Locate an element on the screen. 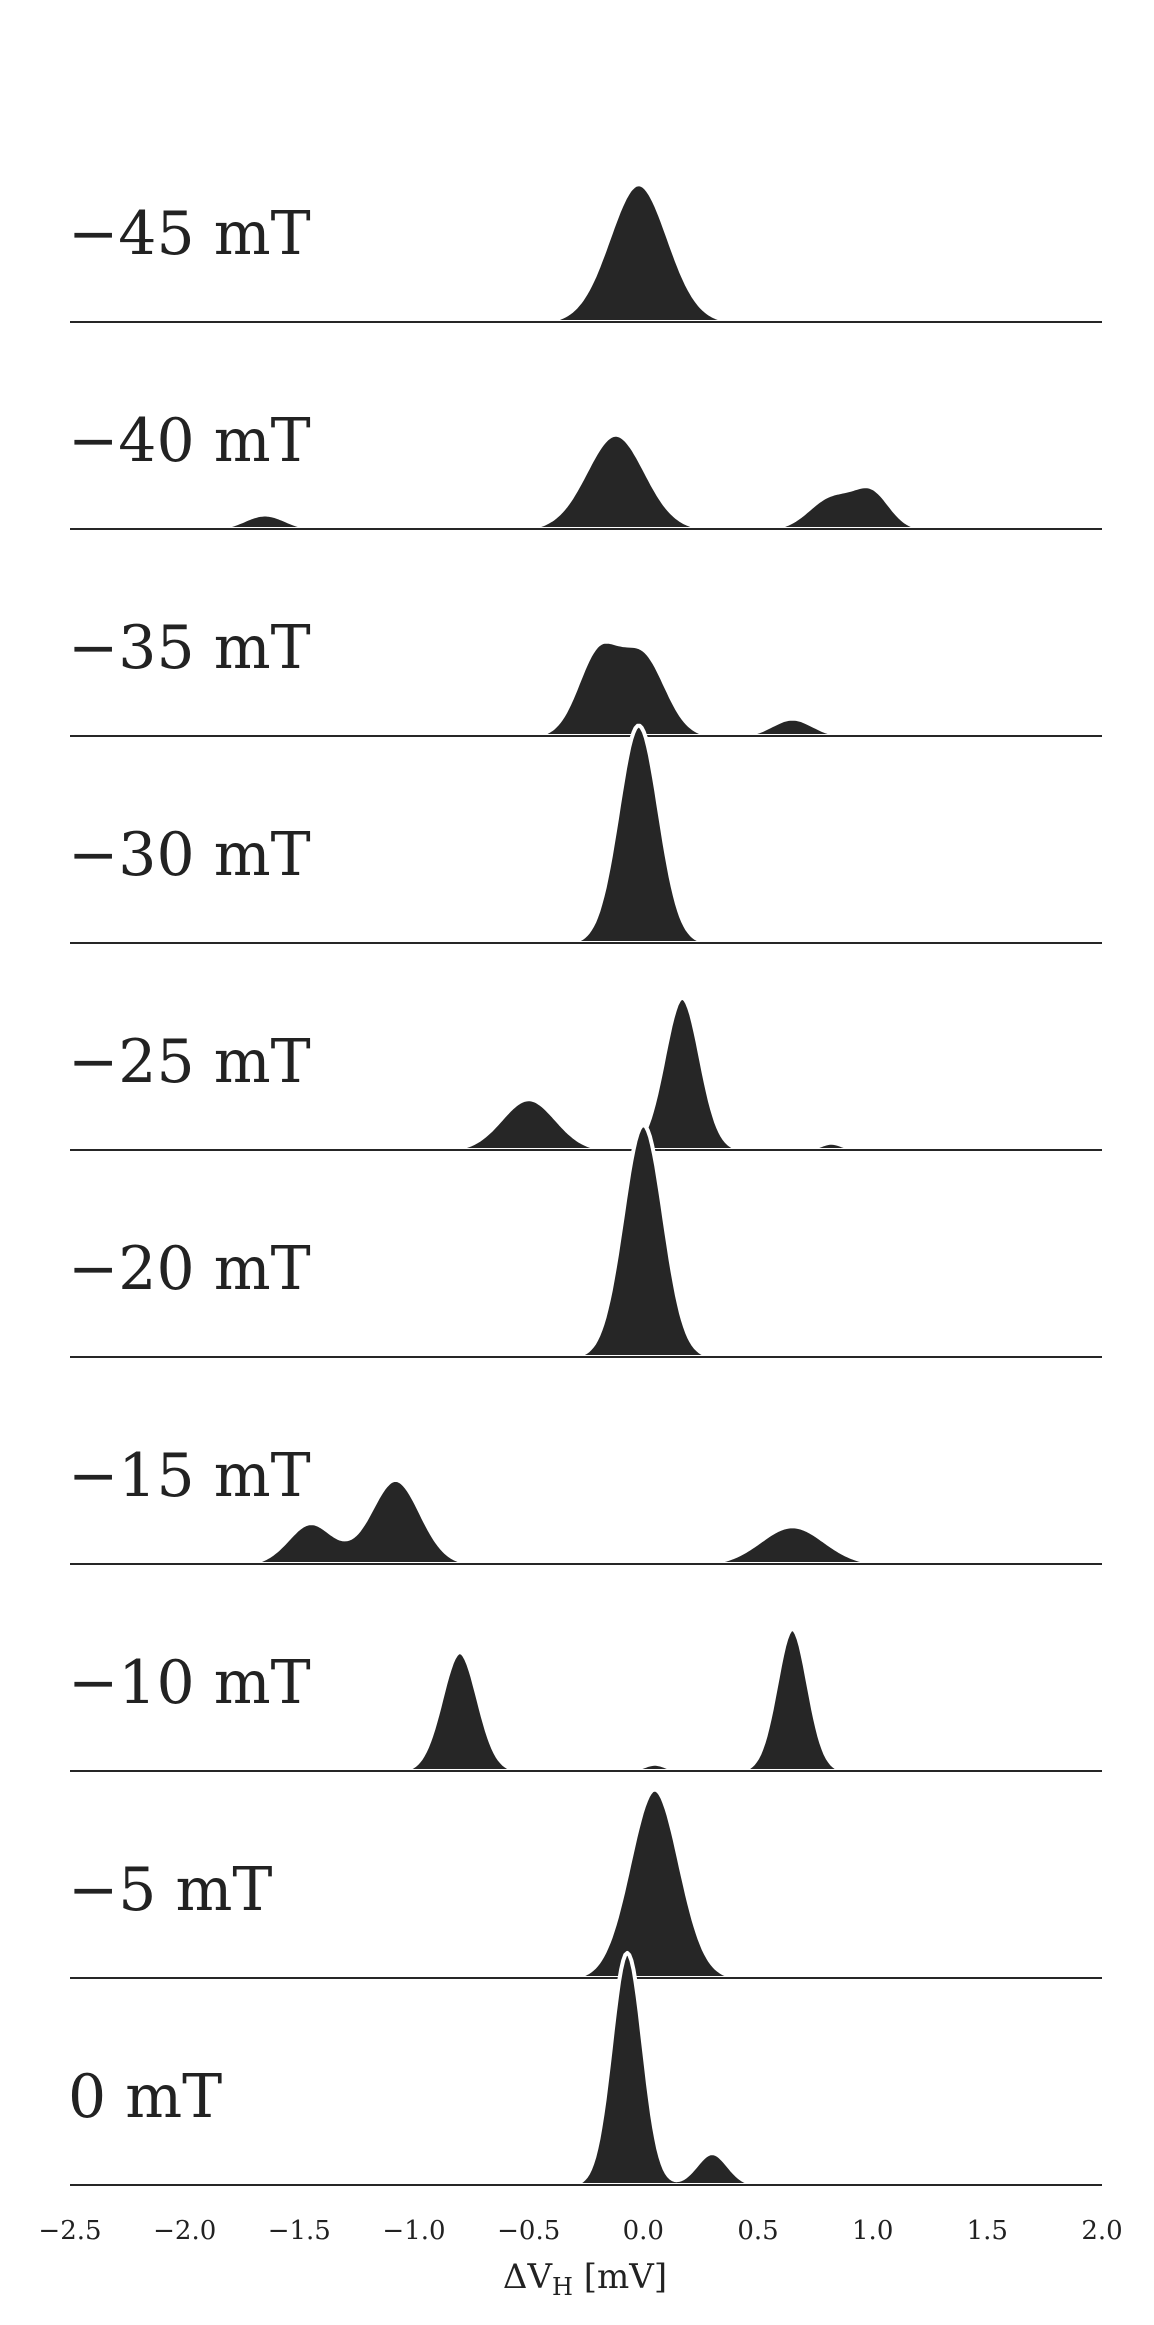 Image resolution: width=1154 pixels, height=2325 pixels. x-tick-label: 1.5 is located at coordinates (987, 2231).